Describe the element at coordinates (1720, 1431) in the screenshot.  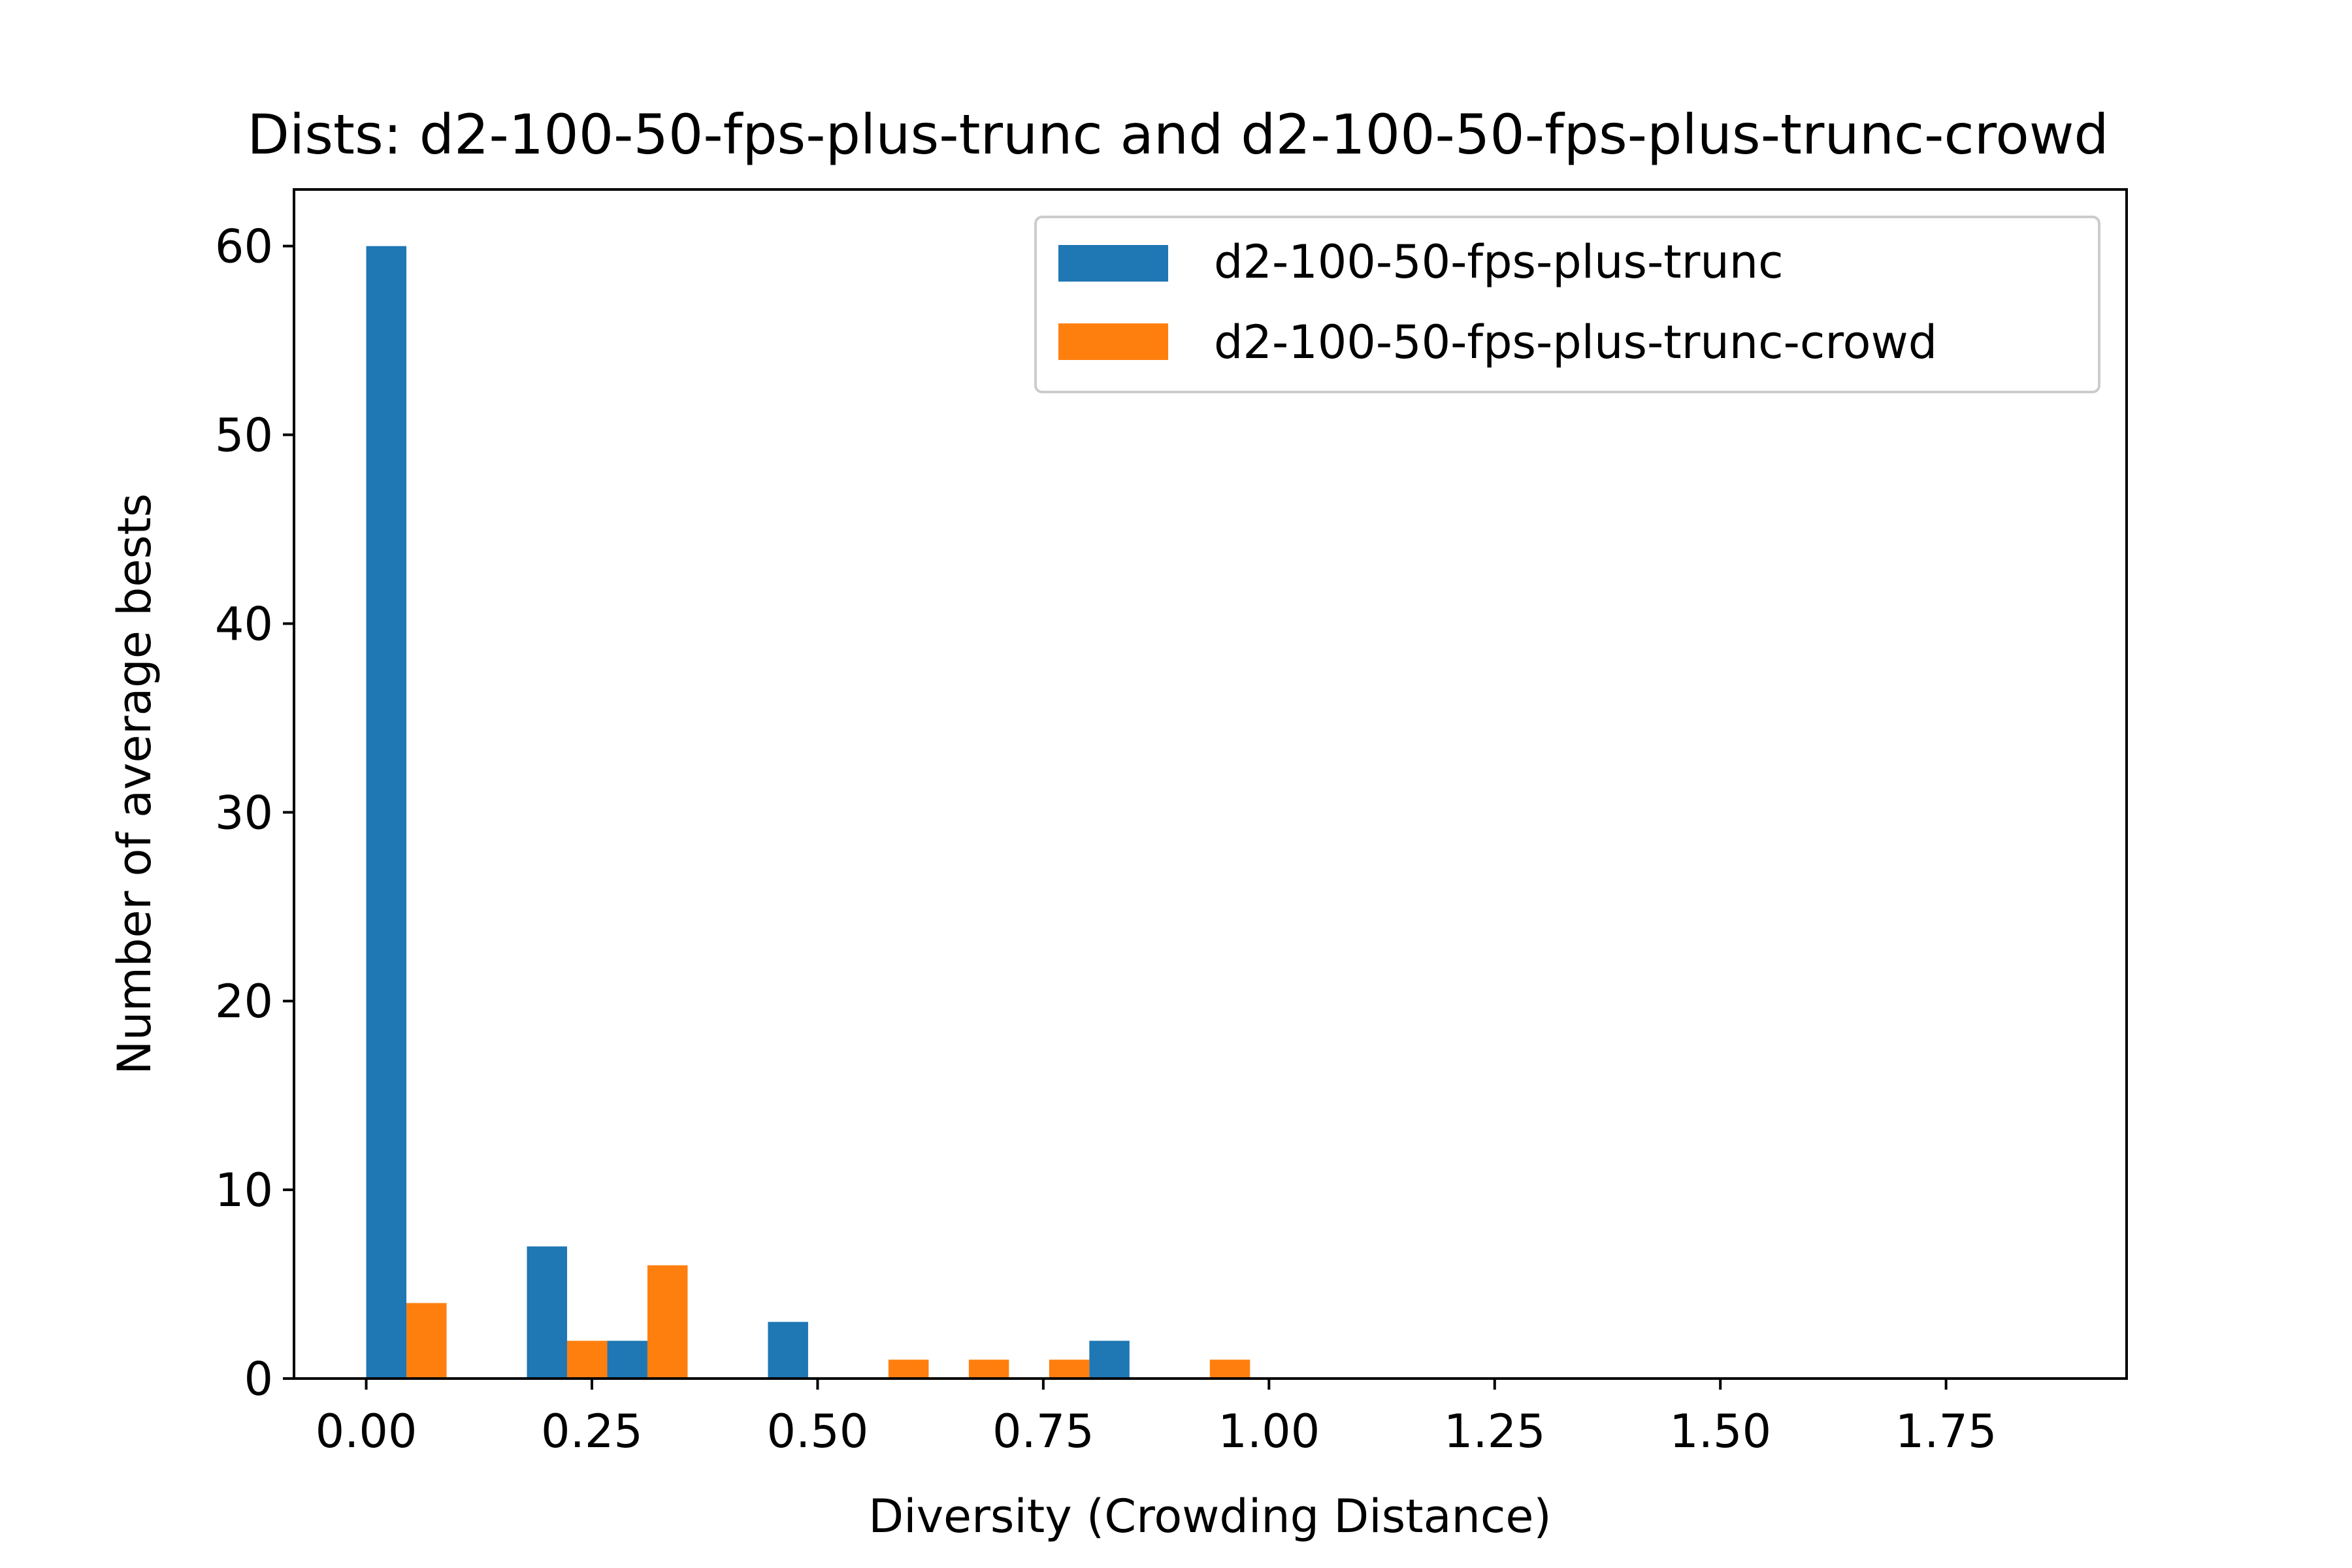
I see `x-tick-label: 1.50` at that location.